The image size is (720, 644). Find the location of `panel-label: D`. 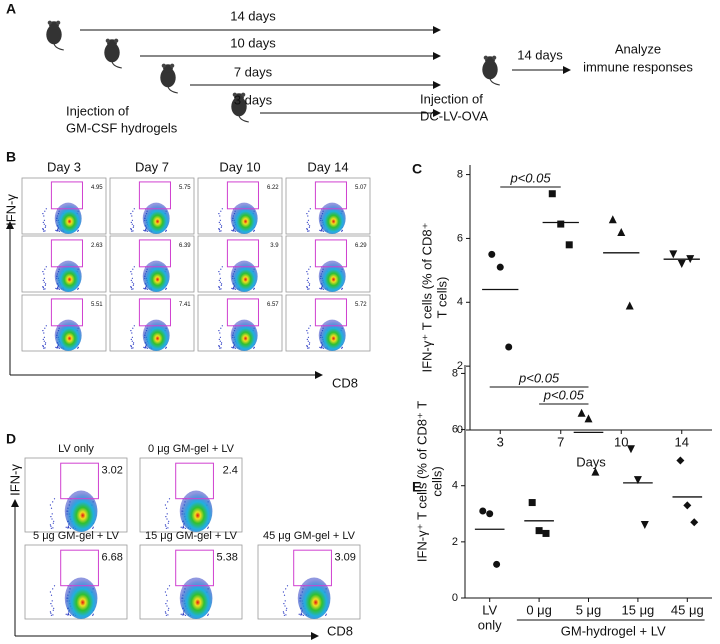

panel-label: D is located at coordinates (11, 439).